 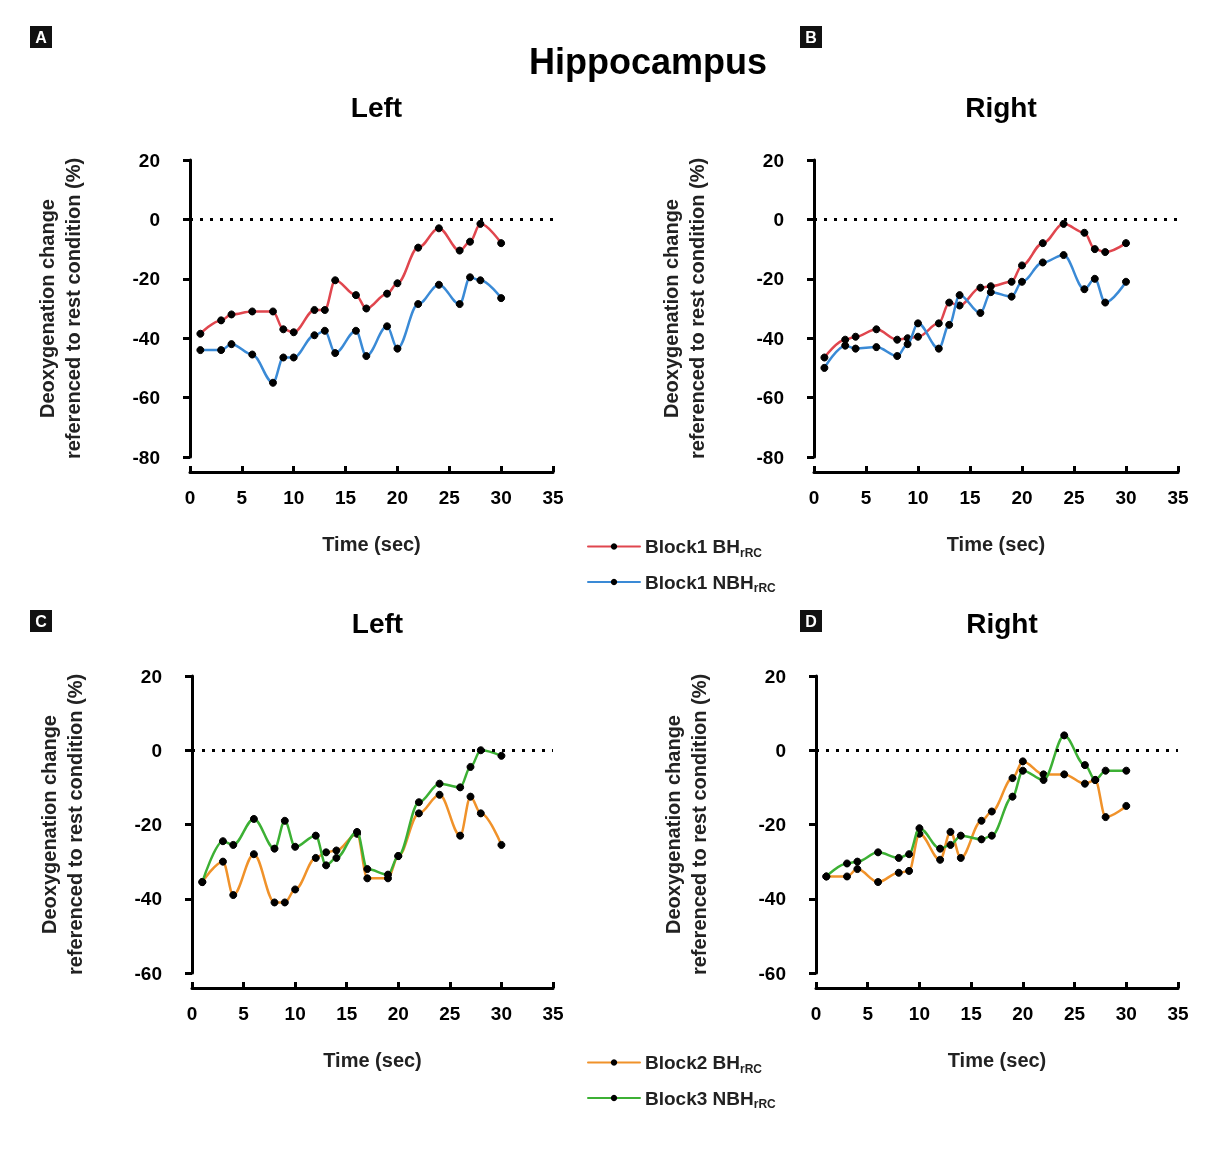 What do you see at coordinates (811, 37) in the screenshot?
I see `text: B` at bounding box center [811, 37].